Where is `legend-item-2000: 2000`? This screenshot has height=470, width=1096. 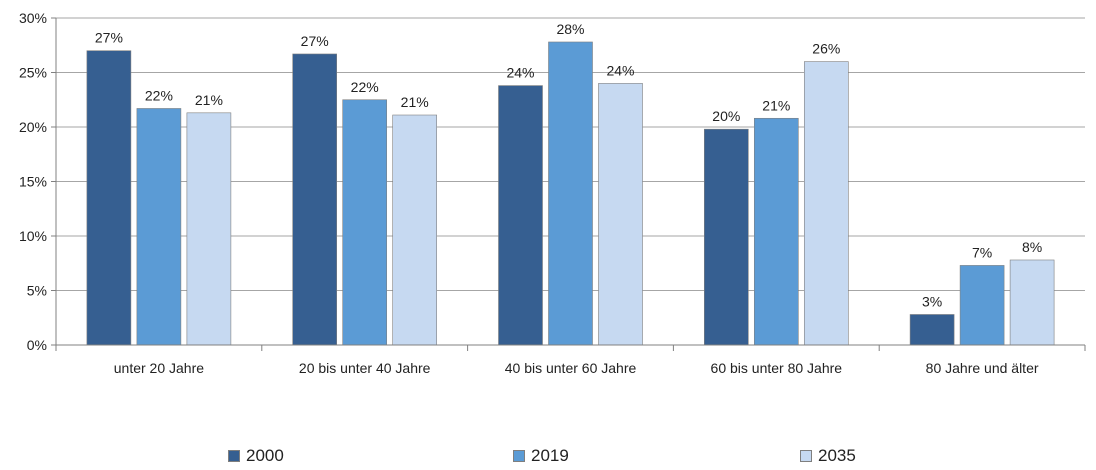
legend-item-2000: 2000 is located at coordinates (256, 456).